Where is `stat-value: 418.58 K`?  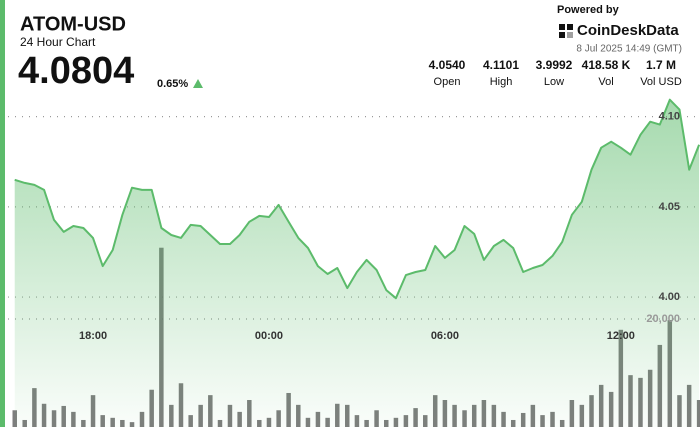 stat-value: 418.58 K is located at coordinates (606, 65).